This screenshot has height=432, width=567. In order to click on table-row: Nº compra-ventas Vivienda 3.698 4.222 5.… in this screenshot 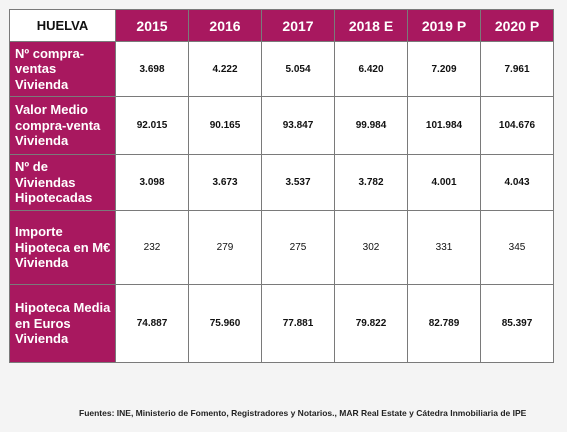, I will do `click(281, 69)`.